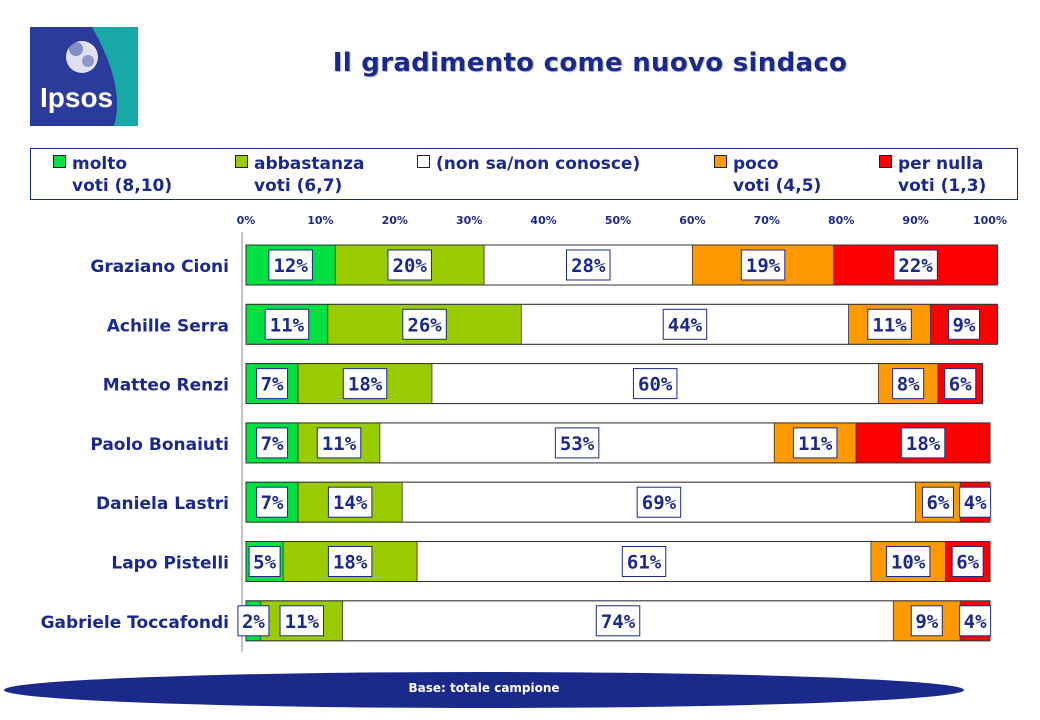  I want to click on category-label: Graziano Cioni, so click(159, 267).